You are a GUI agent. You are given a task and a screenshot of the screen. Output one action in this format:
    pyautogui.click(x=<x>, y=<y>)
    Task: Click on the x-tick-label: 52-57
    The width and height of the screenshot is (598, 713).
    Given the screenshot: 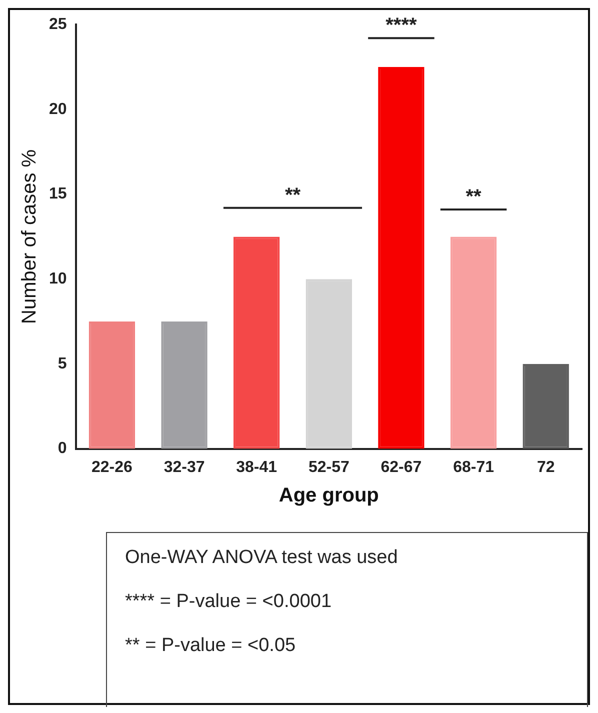 What is the action you would take?
    pyautogui.click(x=329, y=467)
    